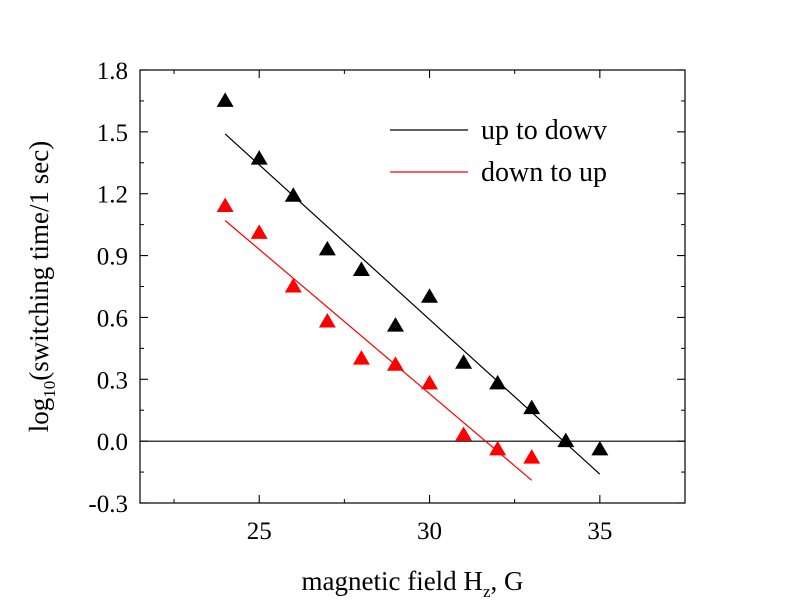 Image resolution: width=790 pixels, height=605 pixels. I want to click on y-axis-title-tail: (switching time/1 sec), so click(39, 261).